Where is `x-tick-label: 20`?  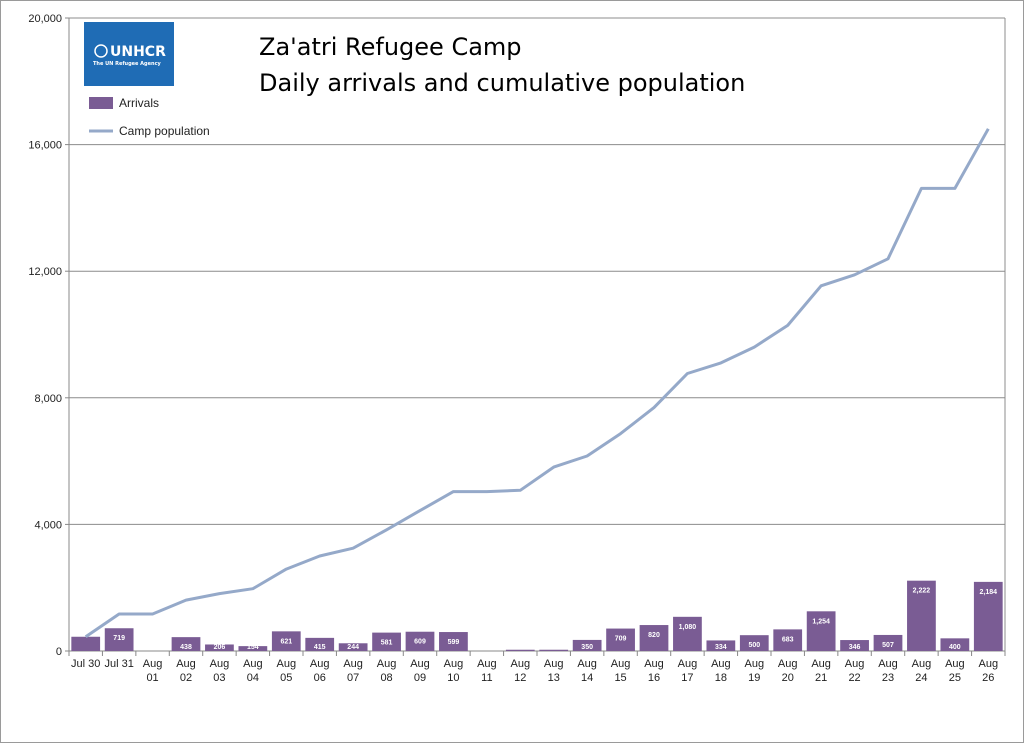
x-tick-label: 20 is located at coordinates (788, 678).